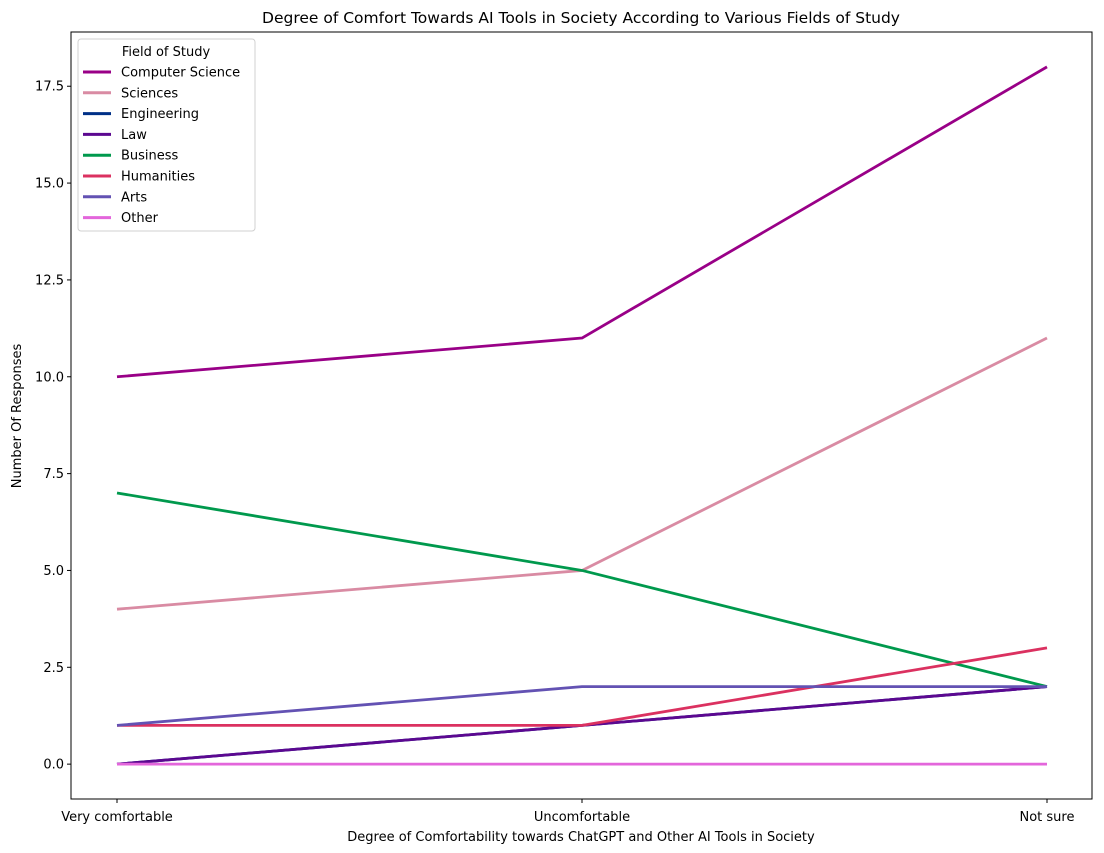 This screenshot has height=853, width=1104. I want to click on y-tick-label: 12.5, so click(49, 280).